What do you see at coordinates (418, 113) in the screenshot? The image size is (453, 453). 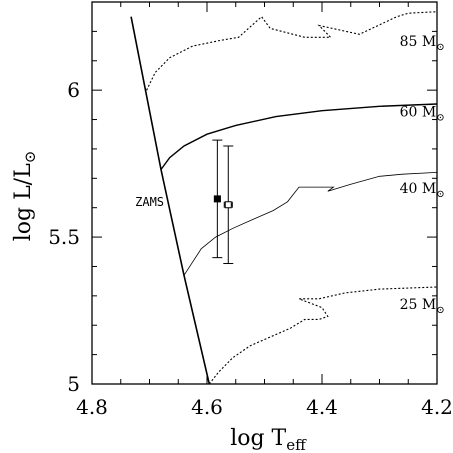 I see `mass-label-text: 60 M` at bounding box center [418, 113].